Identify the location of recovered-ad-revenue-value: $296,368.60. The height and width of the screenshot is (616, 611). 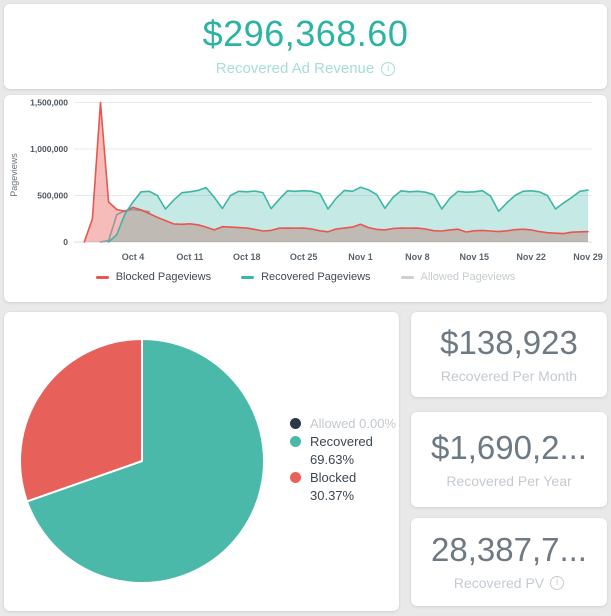
(305, 33).